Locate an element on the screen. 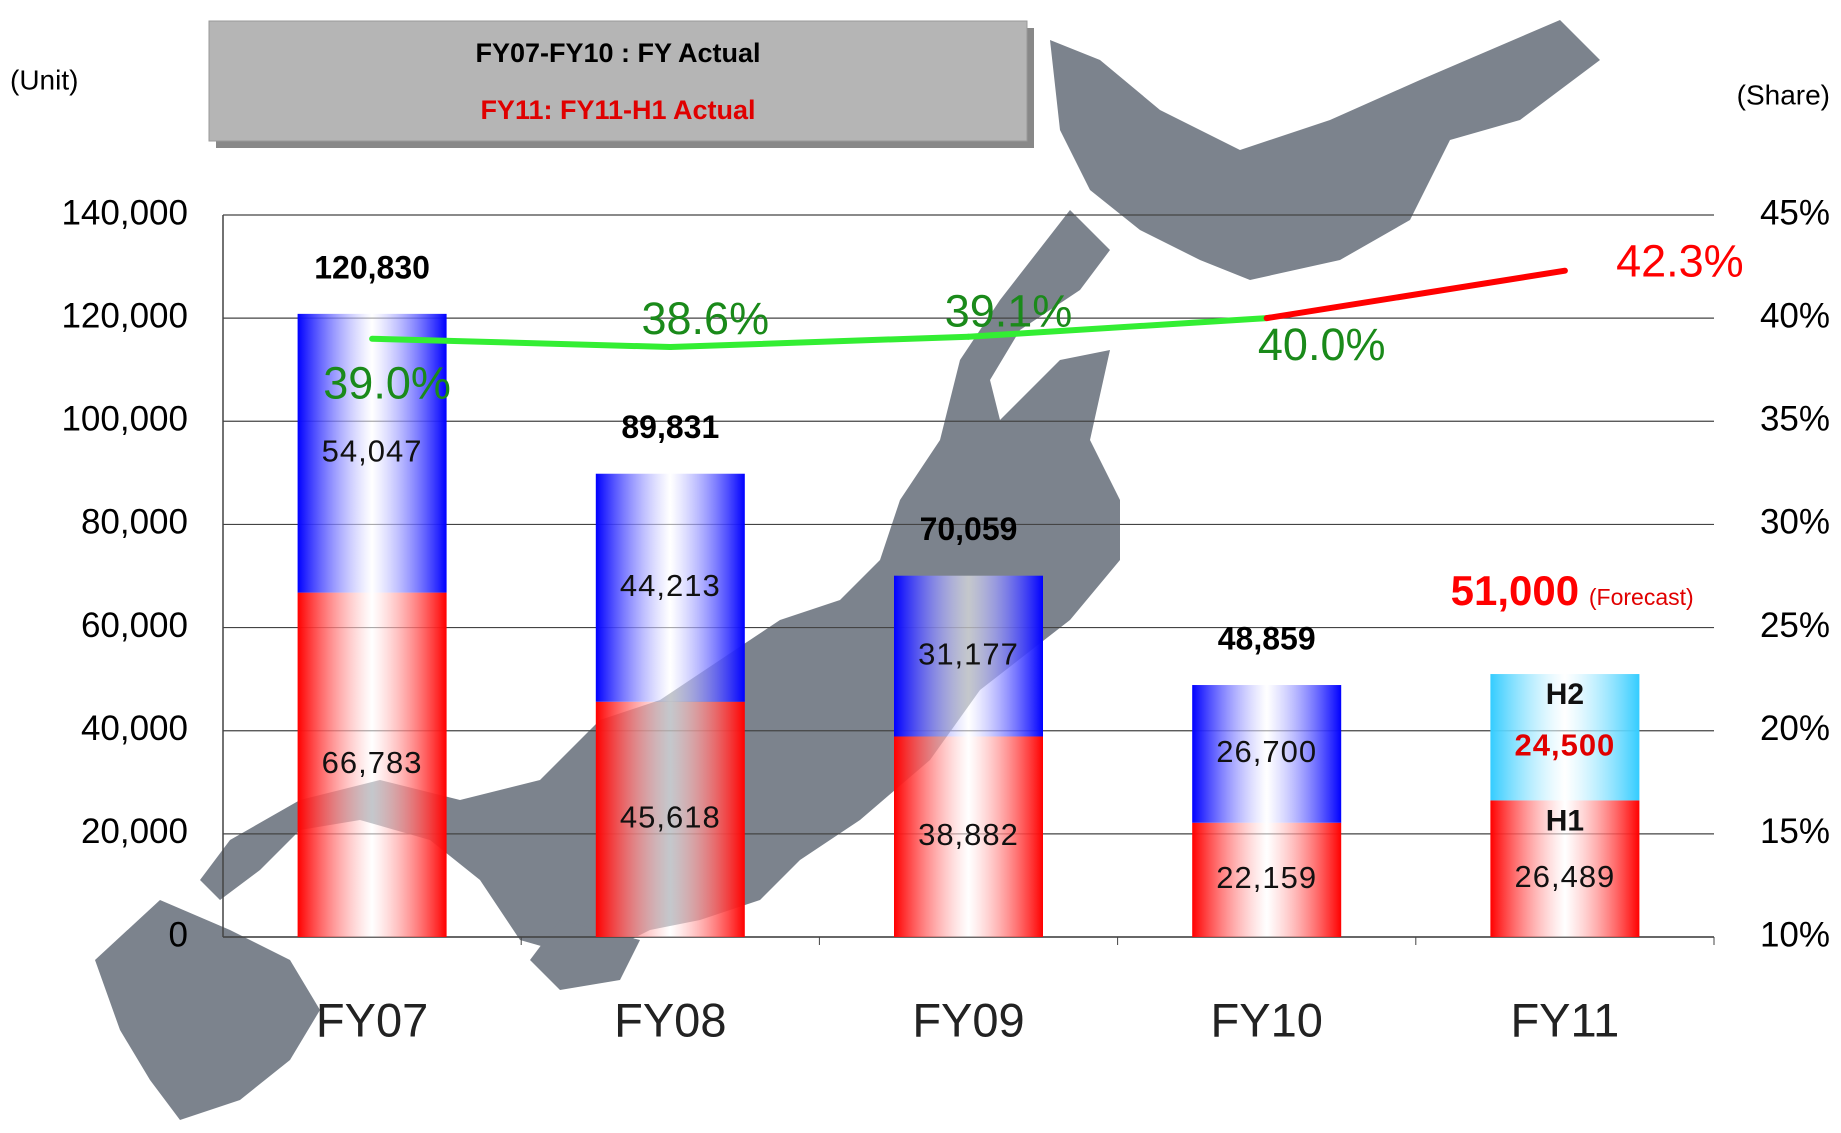  data-label: 45,618 is located at coordinates (670, 817).